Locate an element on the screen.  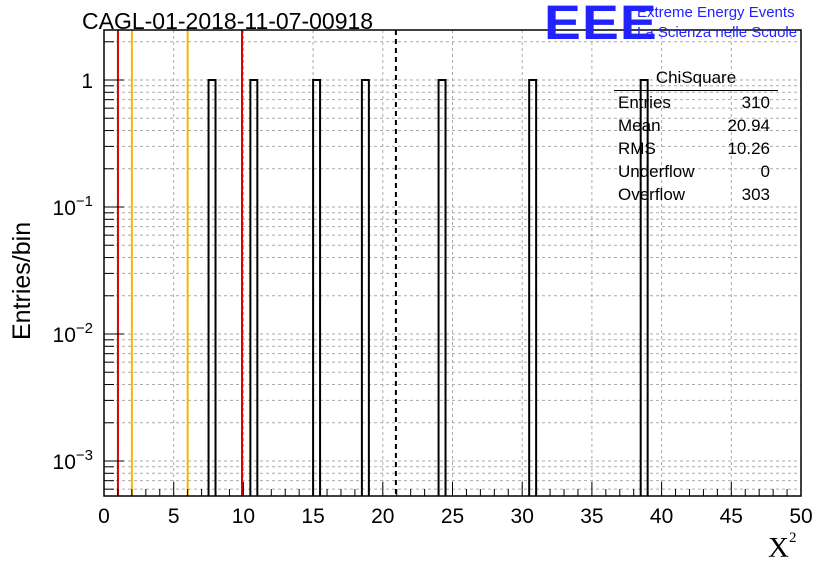
stats-row: Underflow 0 is located at coordinates (694, 171).